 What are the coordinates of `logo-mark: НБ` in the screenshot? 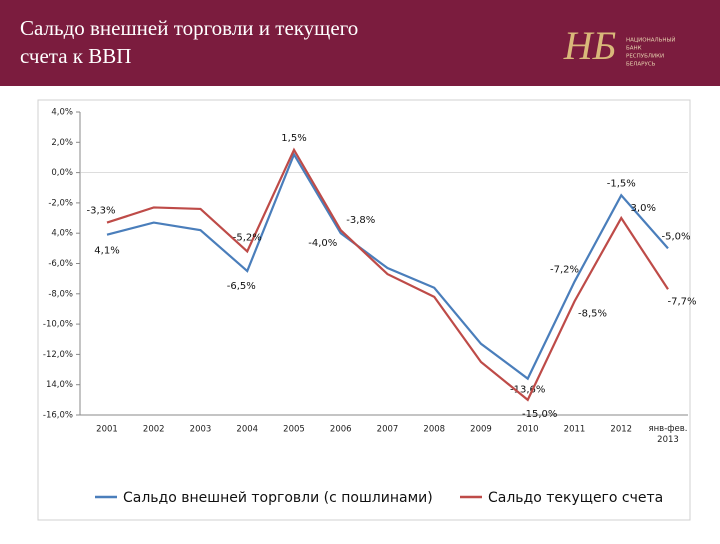 It's located at (589, 45).